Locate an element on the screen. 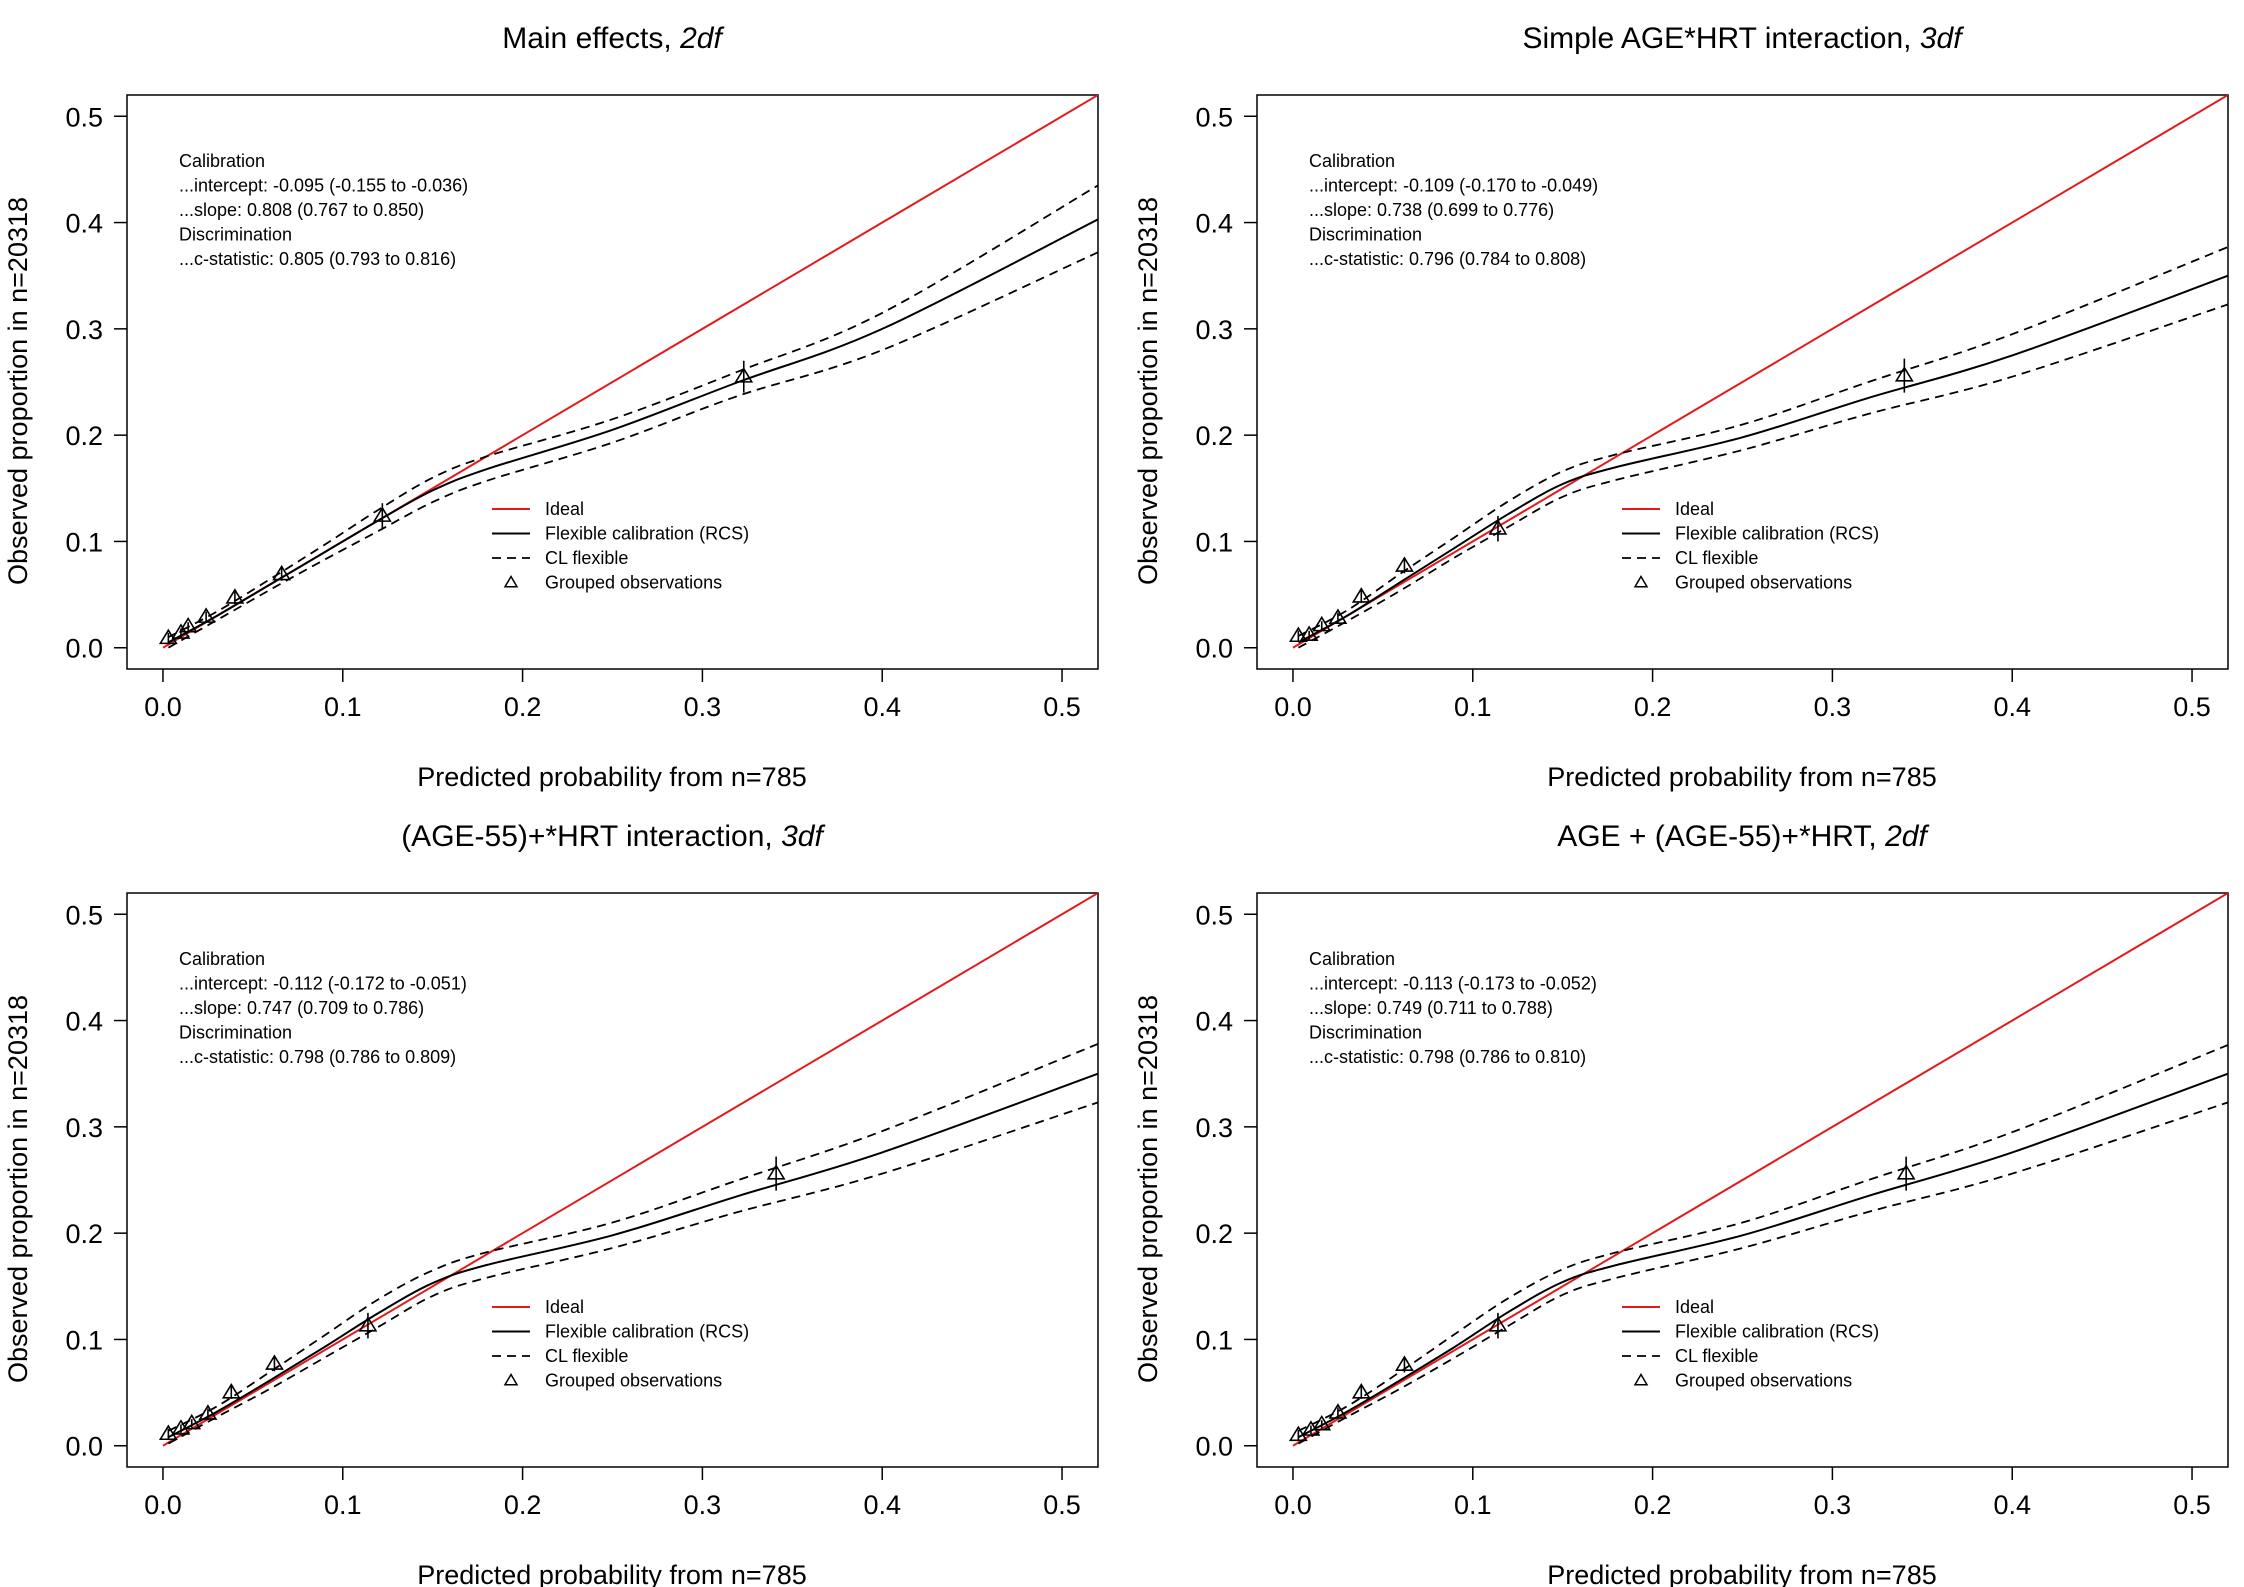  statistic-line: ...slope: 0.808 (0.767 to 0.850) is located at coordinates (301, 210).